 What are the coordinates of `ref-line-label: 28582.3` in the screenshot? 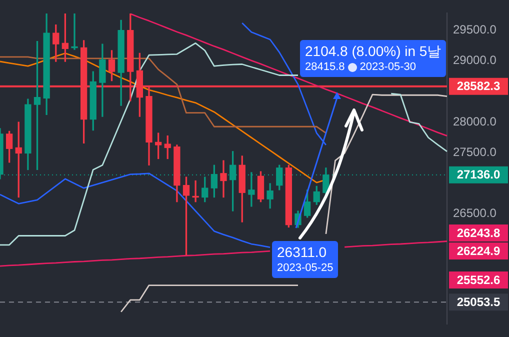 It's located at (478, 86).